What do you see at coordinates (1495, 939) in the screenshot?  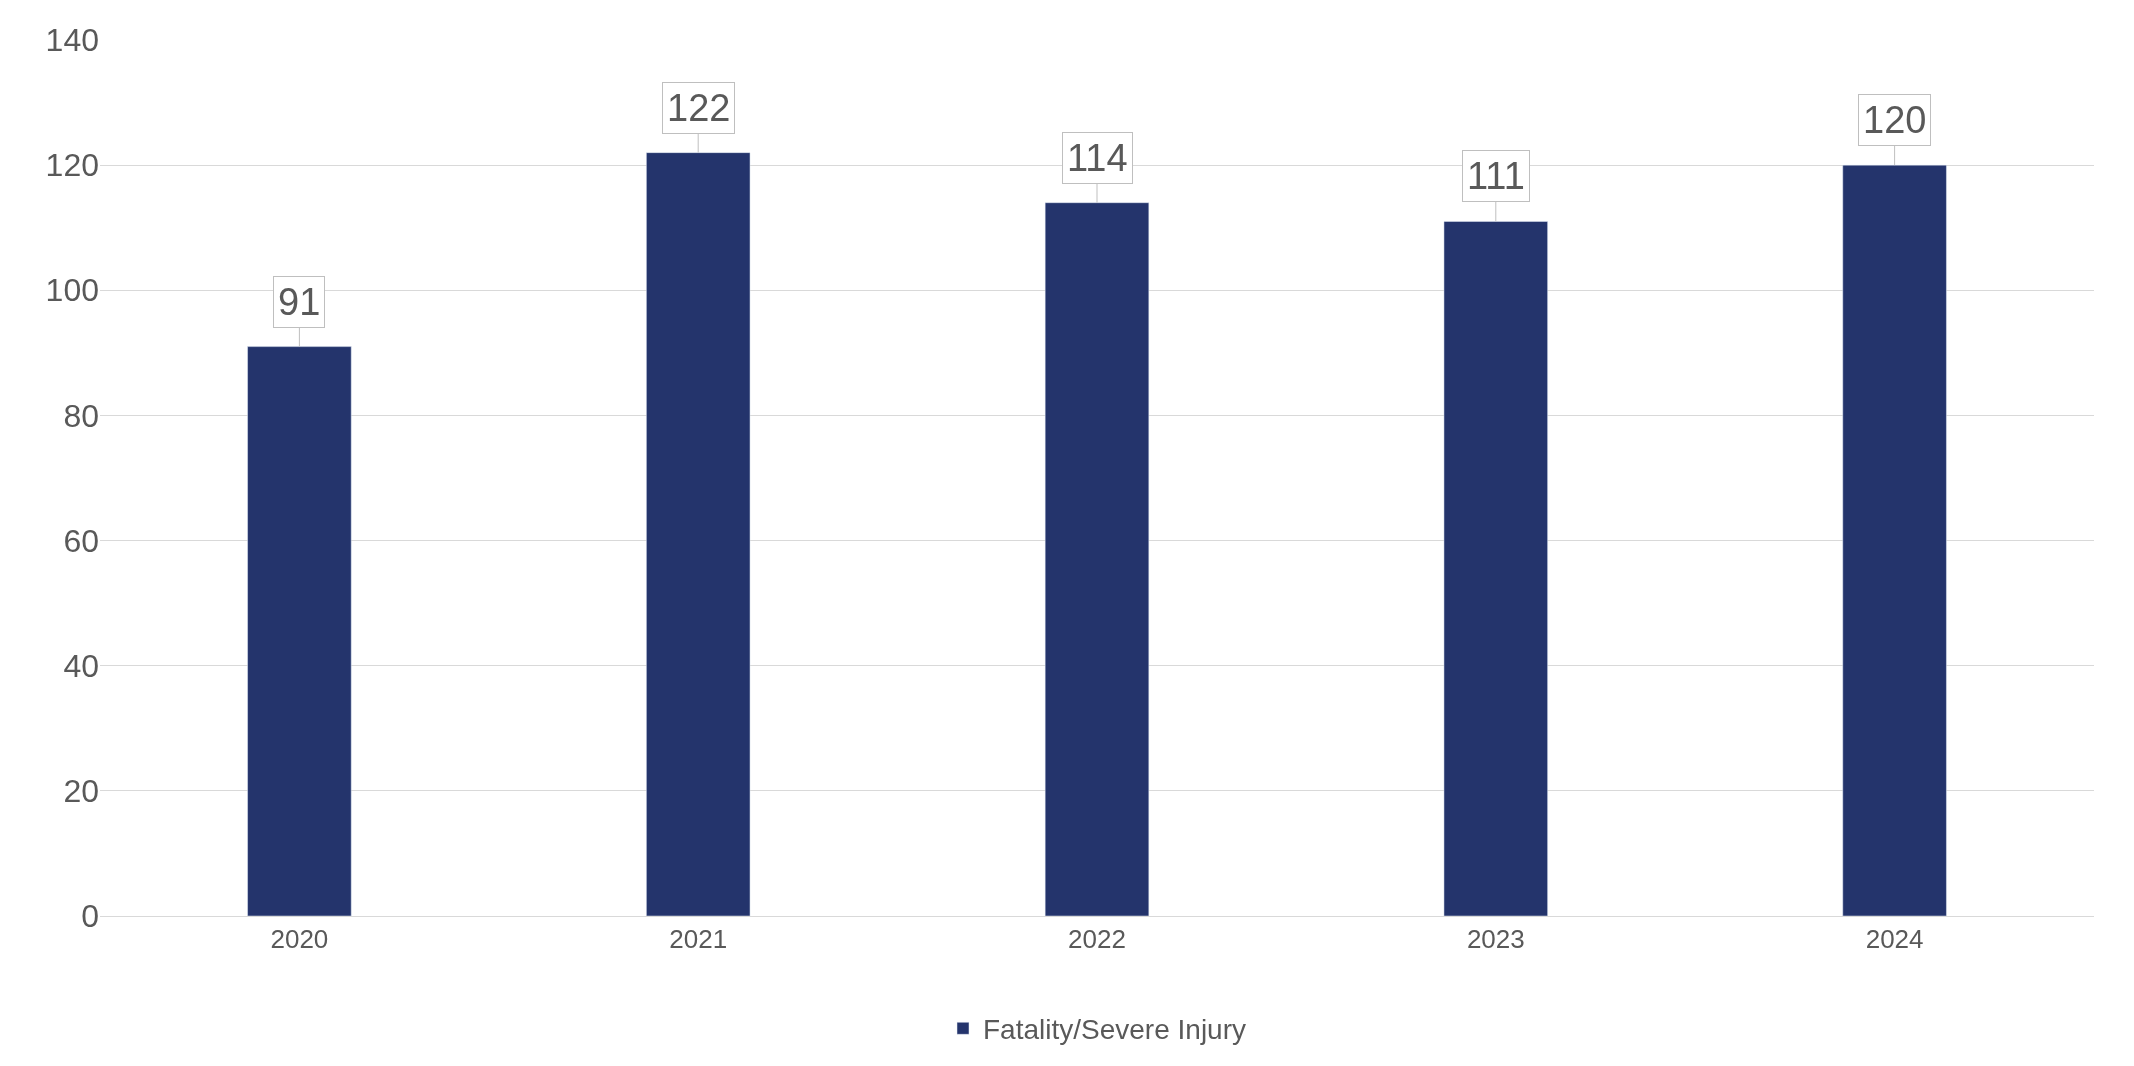 I see `x-tick-label: 2023` at bounding box center [1495, 939].